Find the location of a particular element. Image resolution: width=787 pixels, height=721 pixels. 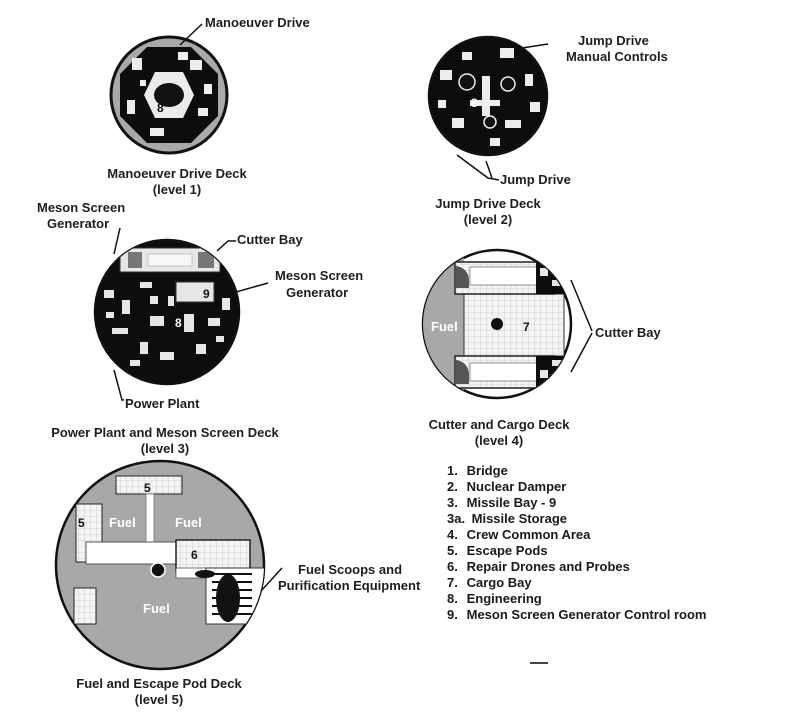

deck-4-leader-cutter-bottom is located at coordinates (581, 352).